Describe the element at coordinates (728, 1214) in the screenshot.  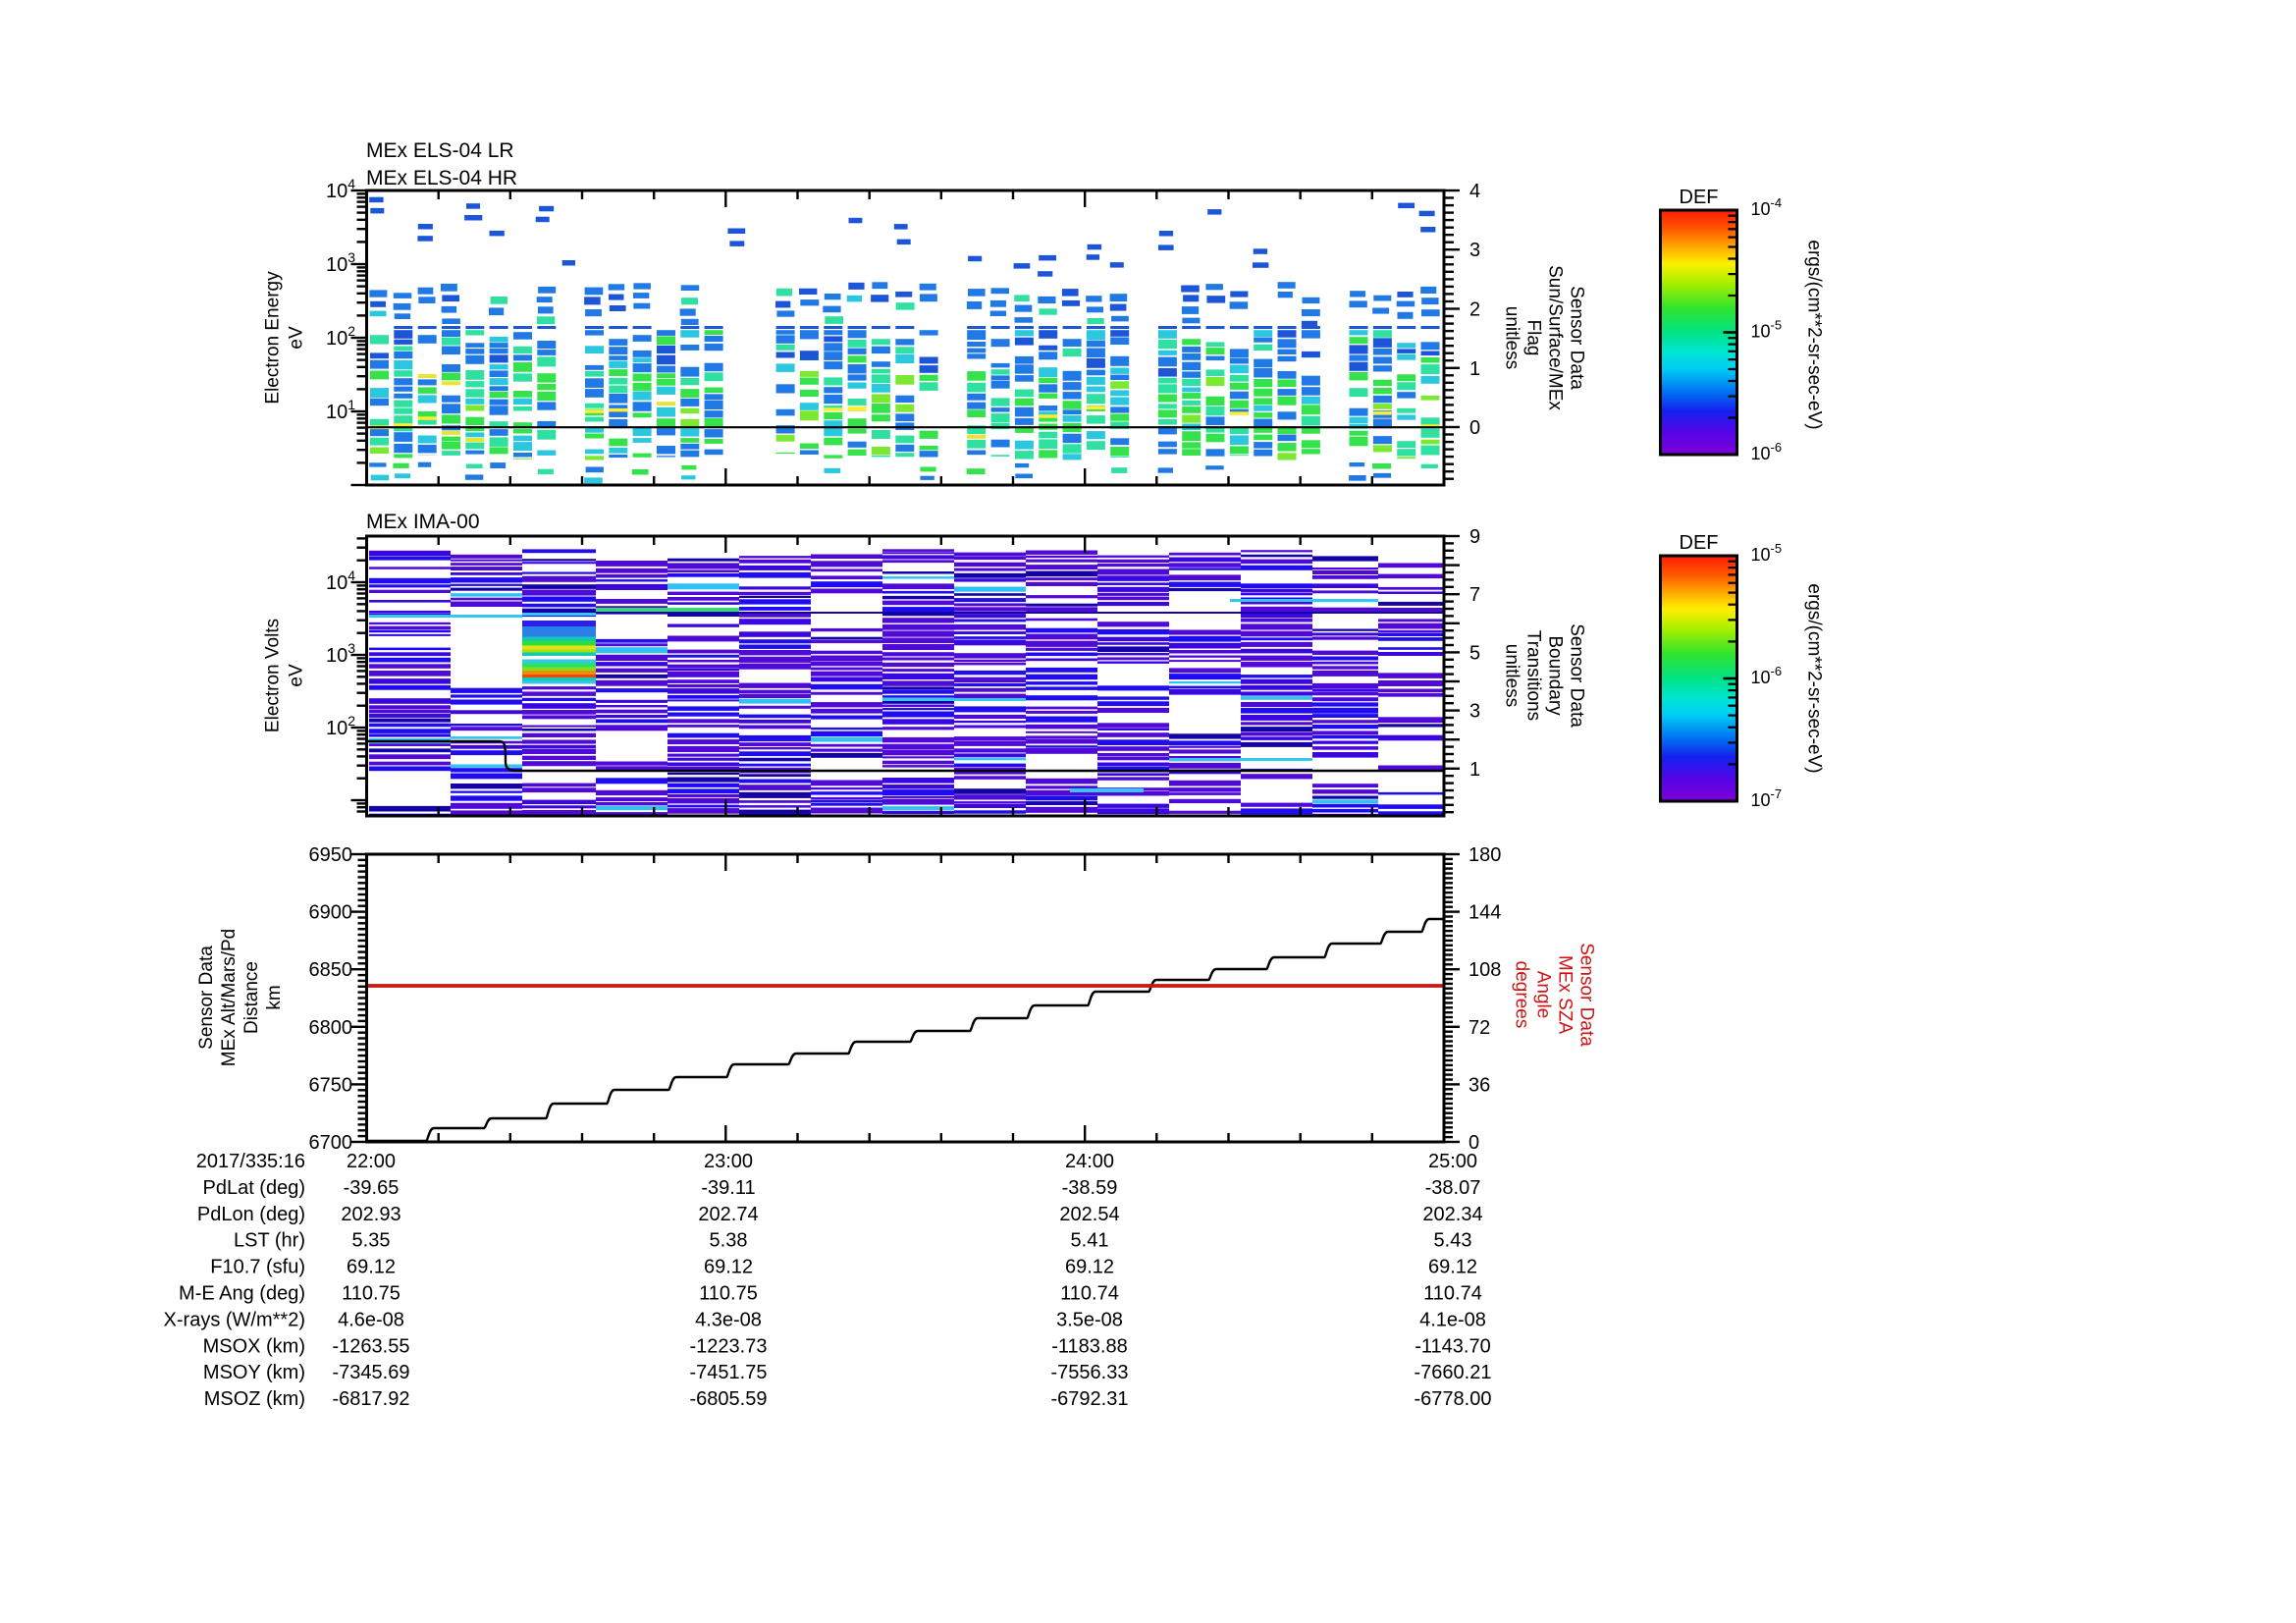
I see `svg-text: 202.74` at that location.